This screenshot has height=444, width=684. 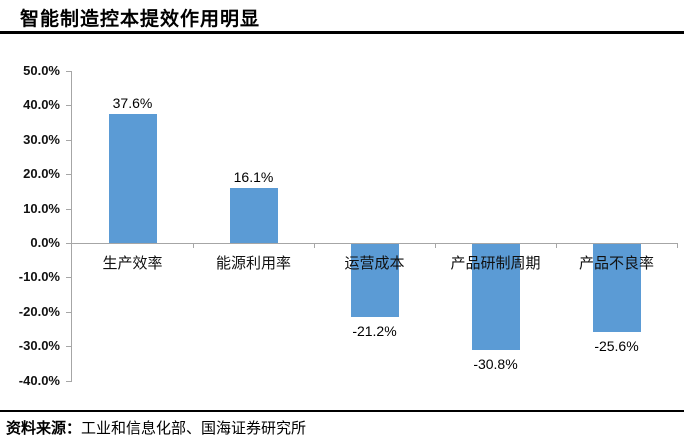 What do you see at coordinates (132, 263) in the screenshot?
I see `category-label: 生产效率` at bounding box center [132, 263].